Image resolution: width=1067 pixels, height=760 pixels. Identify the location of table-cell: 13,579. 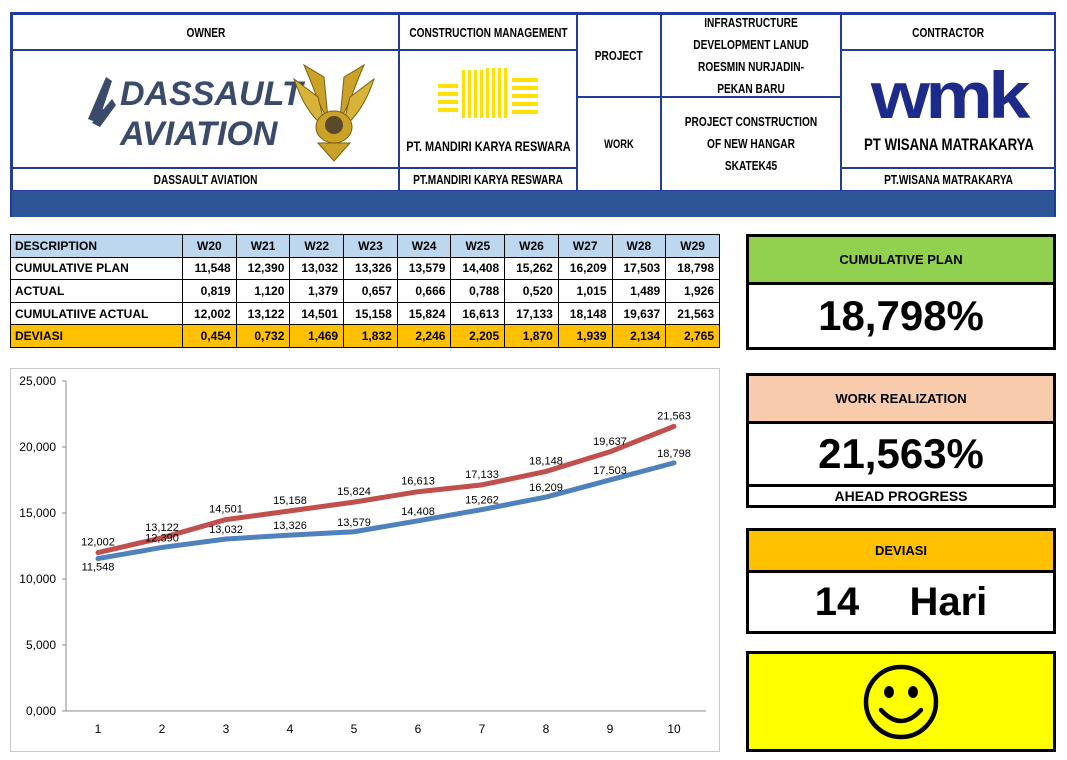
(424, 268).